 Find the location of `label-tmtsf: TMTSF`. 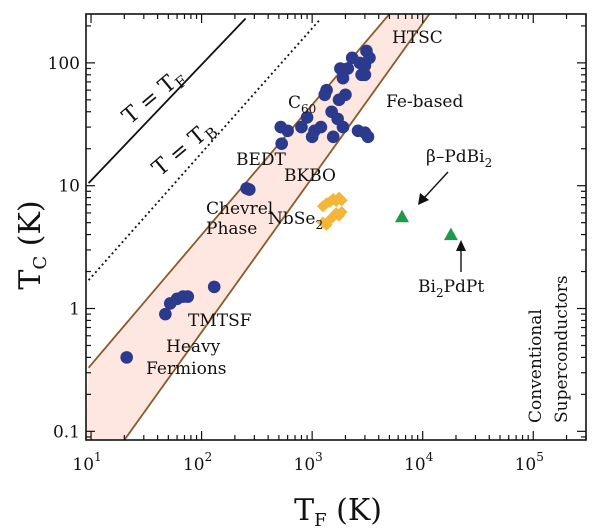

label-tmtsf: TMTSF is located at coordinates (220, 321).